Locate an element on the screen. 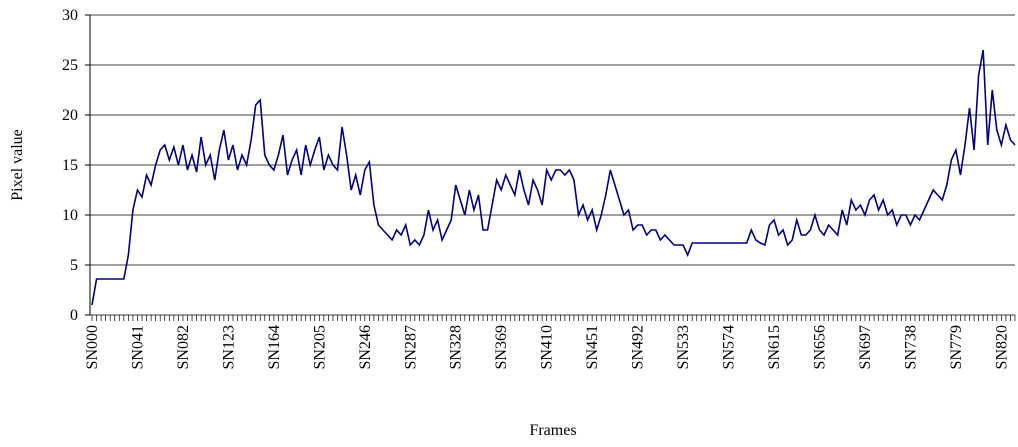  x-tick-label: SN779 is located at coordinates (956, 347).